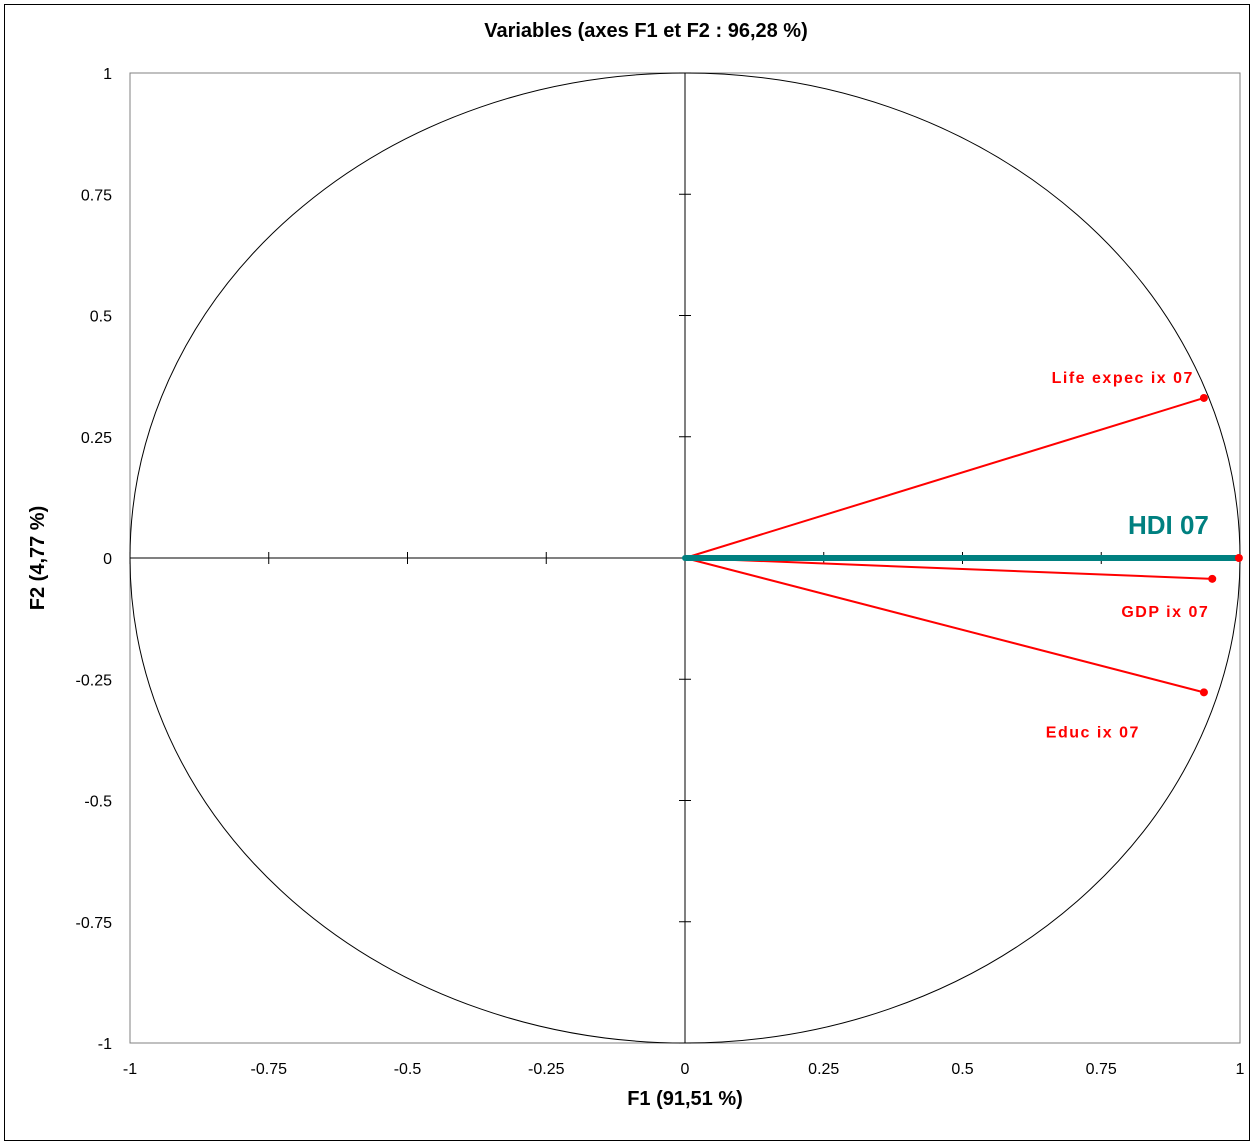 The height and width of the screenshot is (1147, 1256). I want to click on x-tick-label: 0.75, so click(1101, 1069).